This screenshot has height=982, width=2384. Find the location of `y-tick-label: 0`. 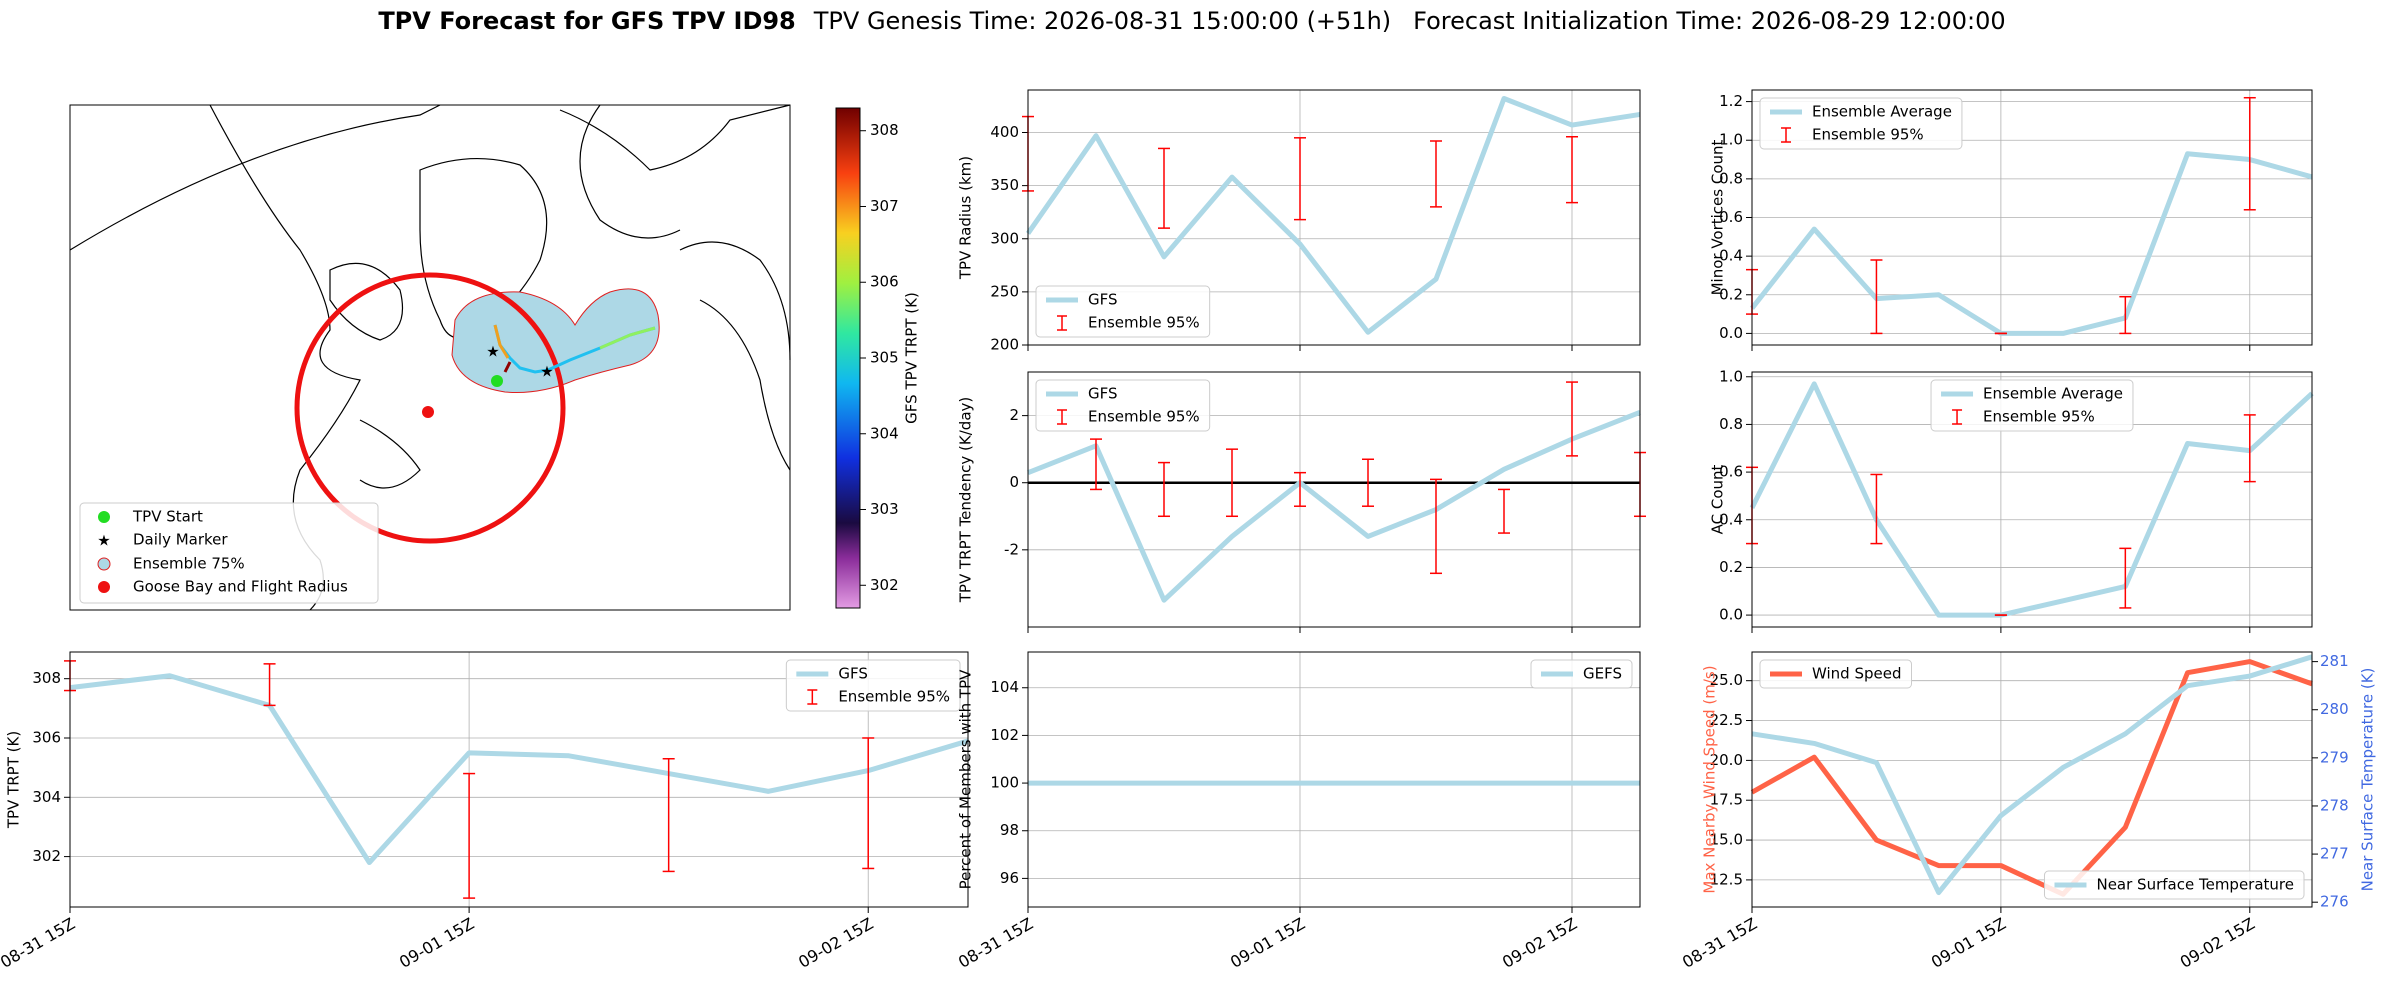

y-tick-label: 0 is located at coordinates (1014, 482).